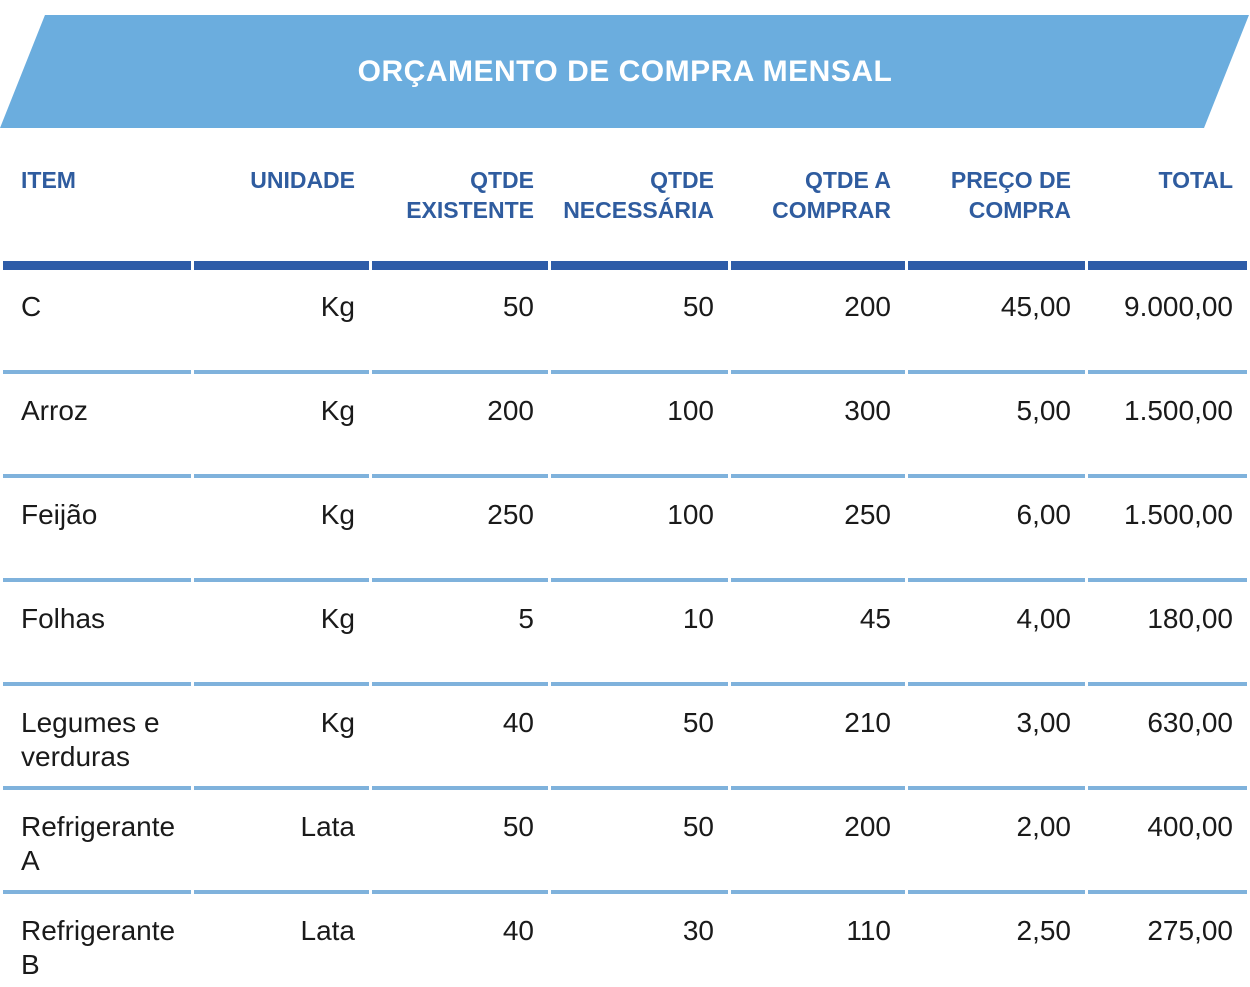 The image size is (1250, 987). I want to click on cell-qtde-existente: 5, so click(460, 634).